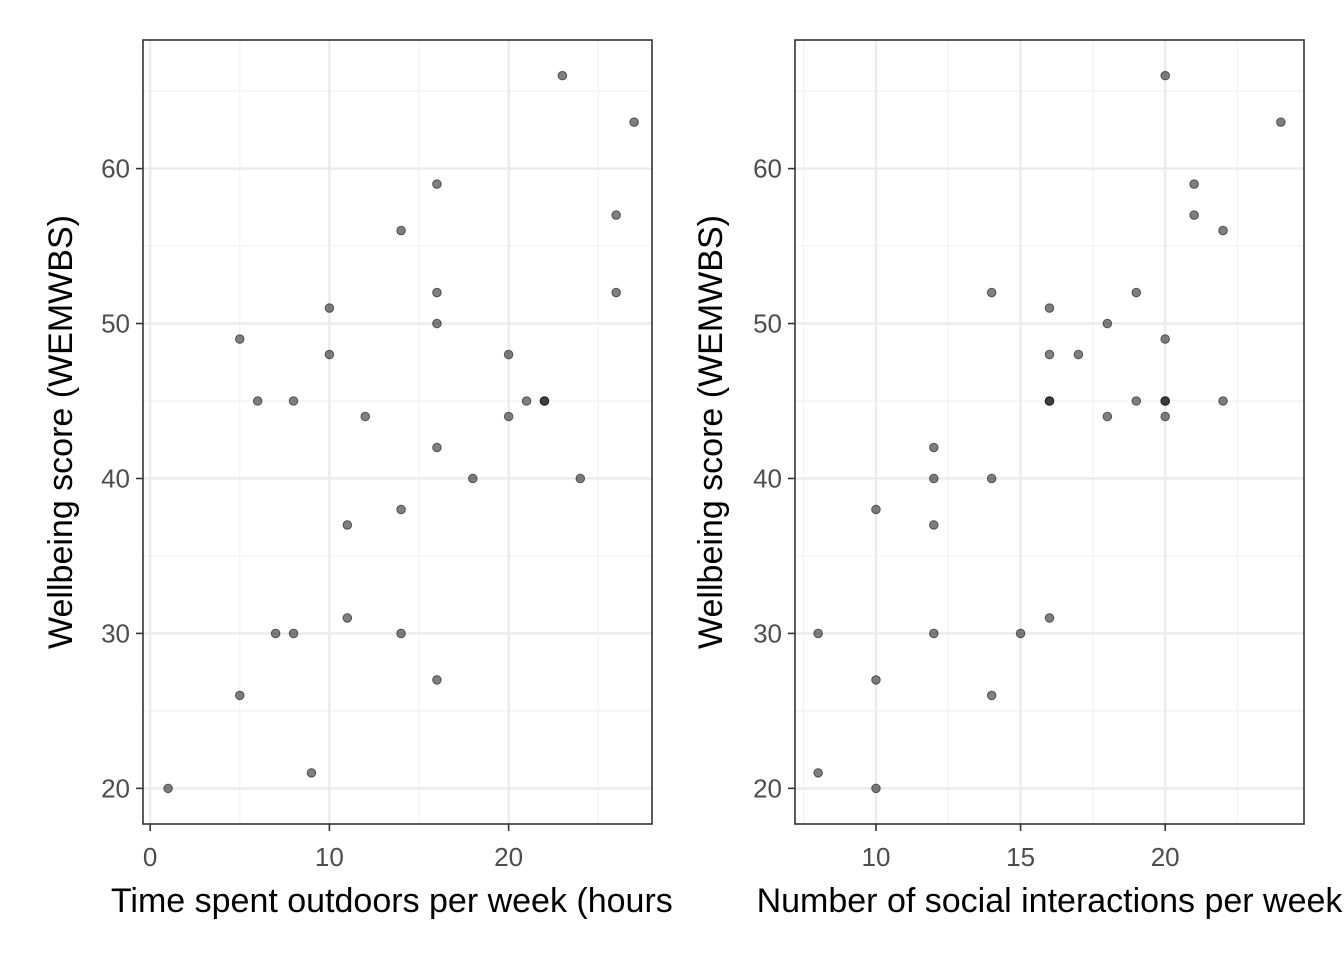 This screenshot has width=1344, height=960. I want to click on x-tick-label: 0, so click(150, 857).